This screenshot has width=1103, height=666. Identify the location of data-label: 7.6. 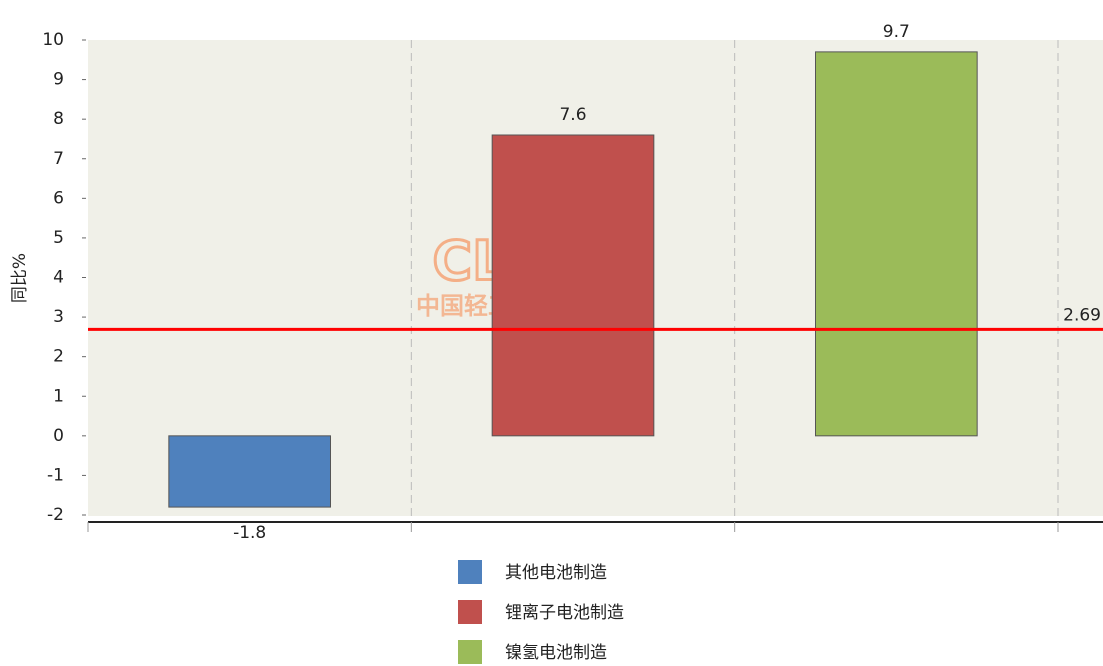
(572, 115).